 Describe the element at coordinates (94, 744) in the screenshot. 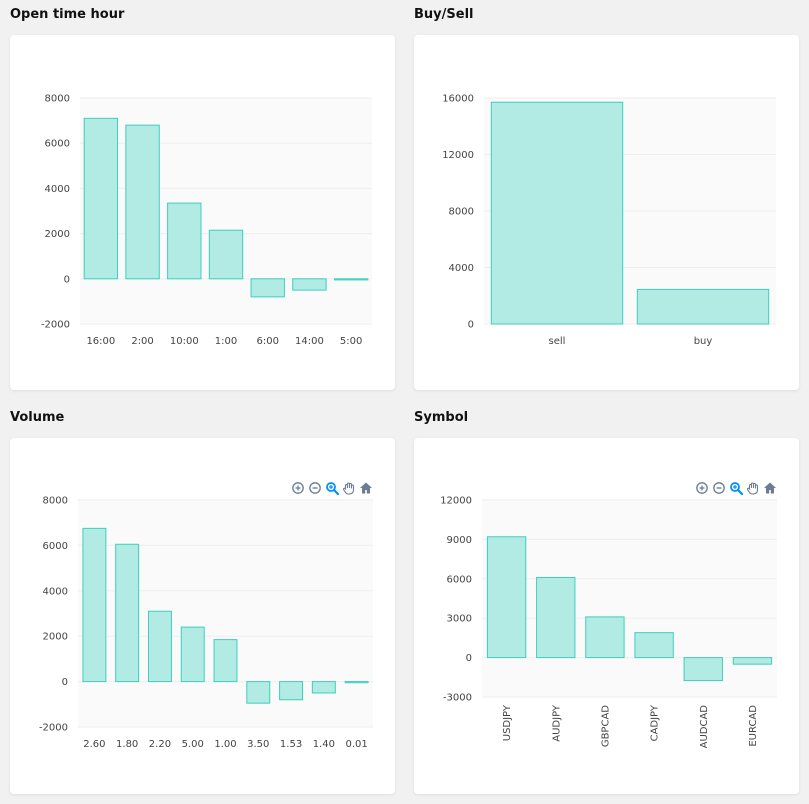

I see `x-tick-label: 2.60` at that location.